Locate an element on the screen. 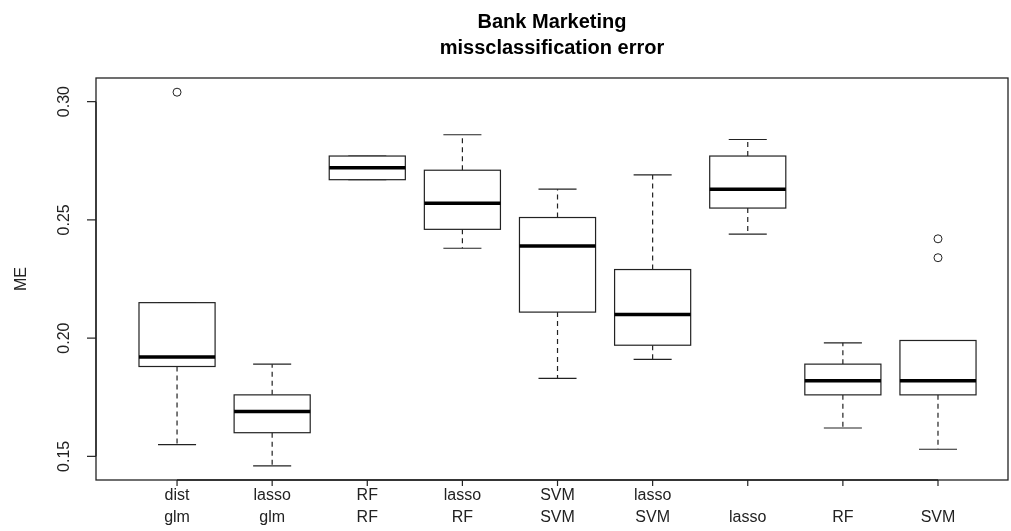 This screenshot has height=531, width=1011. y-tick-label: 0.30 is located at coordinates (63, 101).